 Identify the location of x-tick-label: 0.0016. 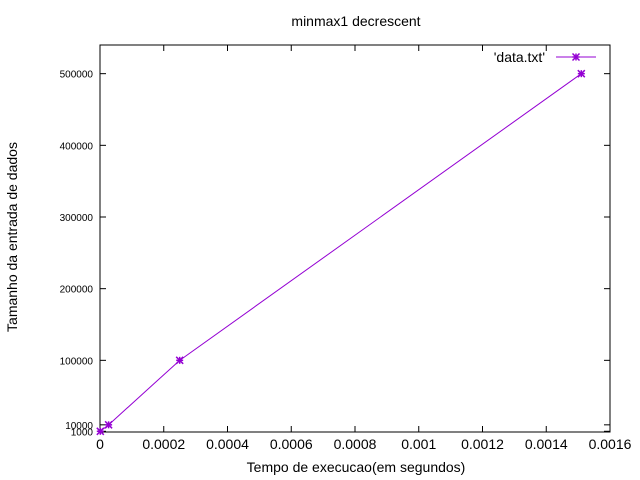
(610, 444).